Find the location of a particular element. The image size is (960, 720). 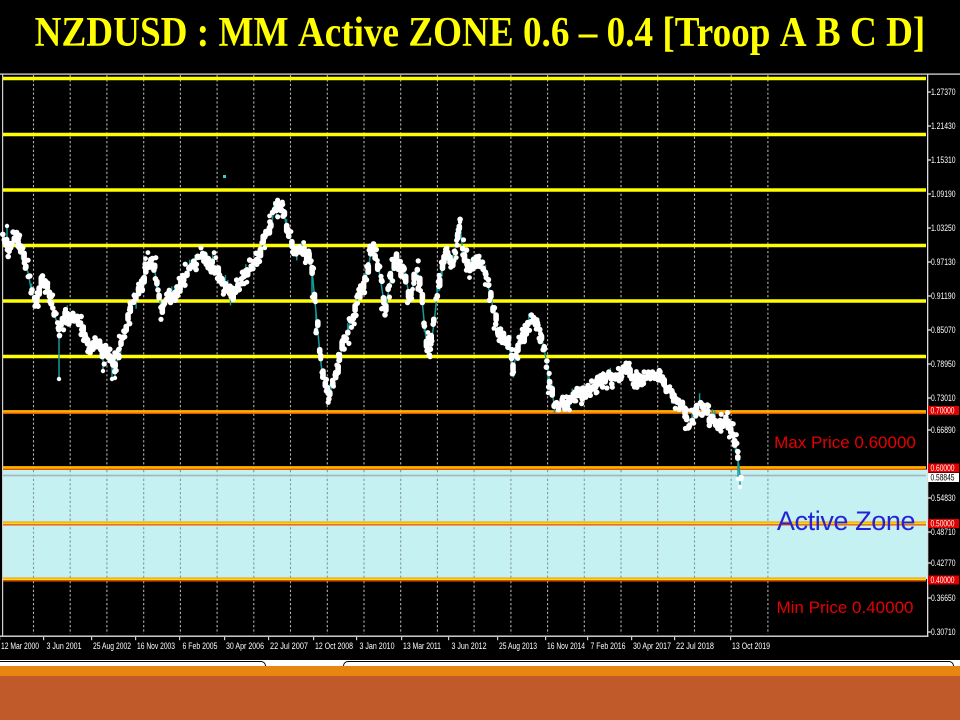

svg-text: 0.58845 is located at coordinates (943, 478).